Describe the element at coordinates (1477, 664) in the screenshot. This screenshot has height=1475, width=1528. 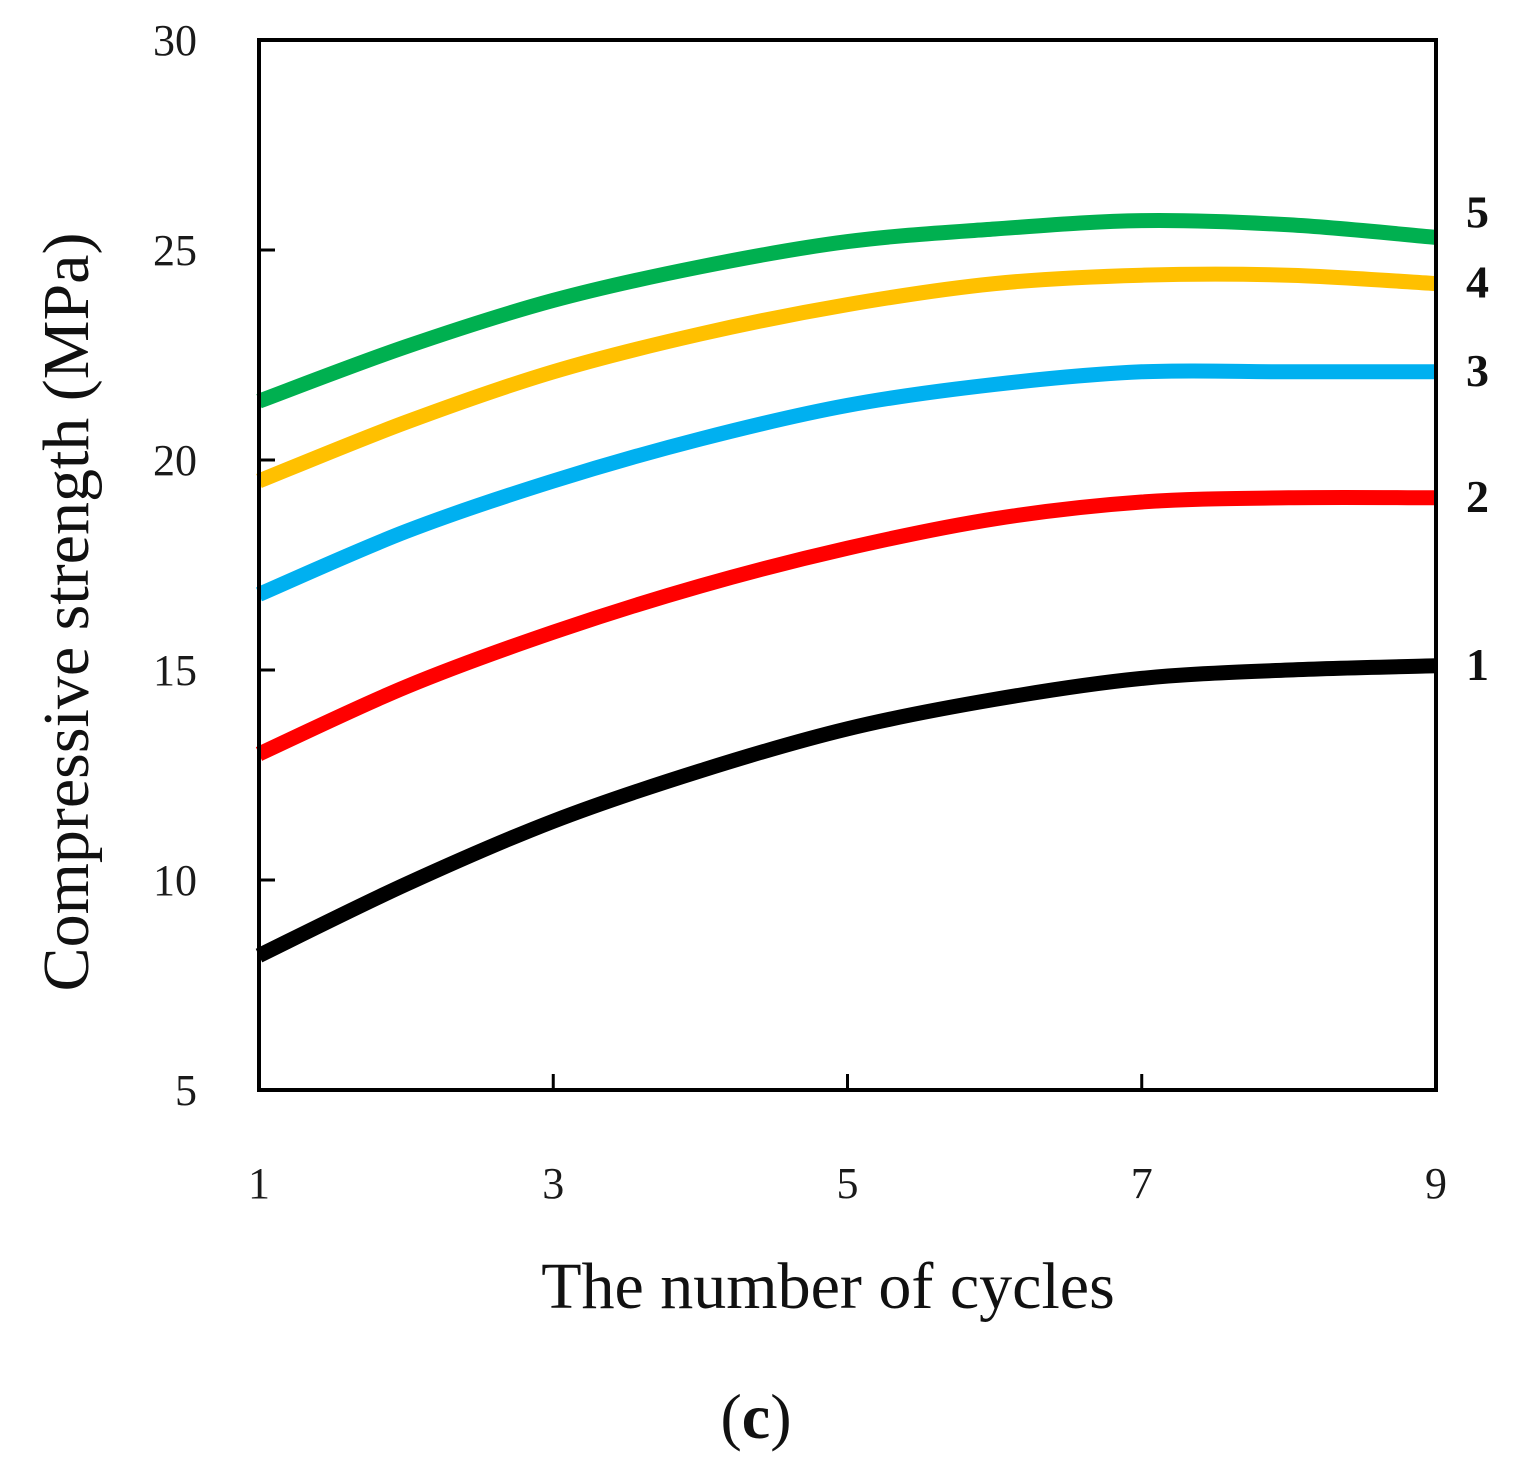
I see `series-1-label: 1` at that location.